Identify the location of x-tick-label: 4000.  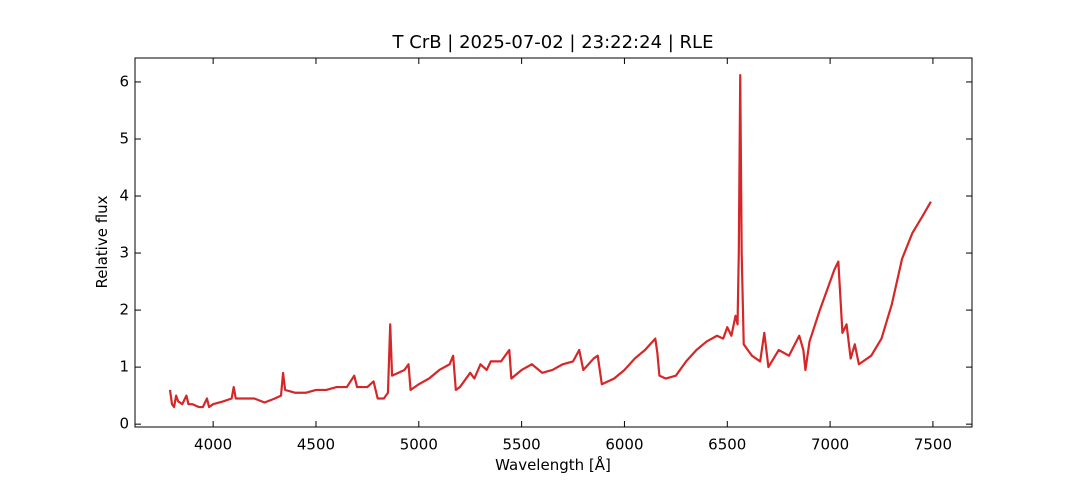
(213, 445).